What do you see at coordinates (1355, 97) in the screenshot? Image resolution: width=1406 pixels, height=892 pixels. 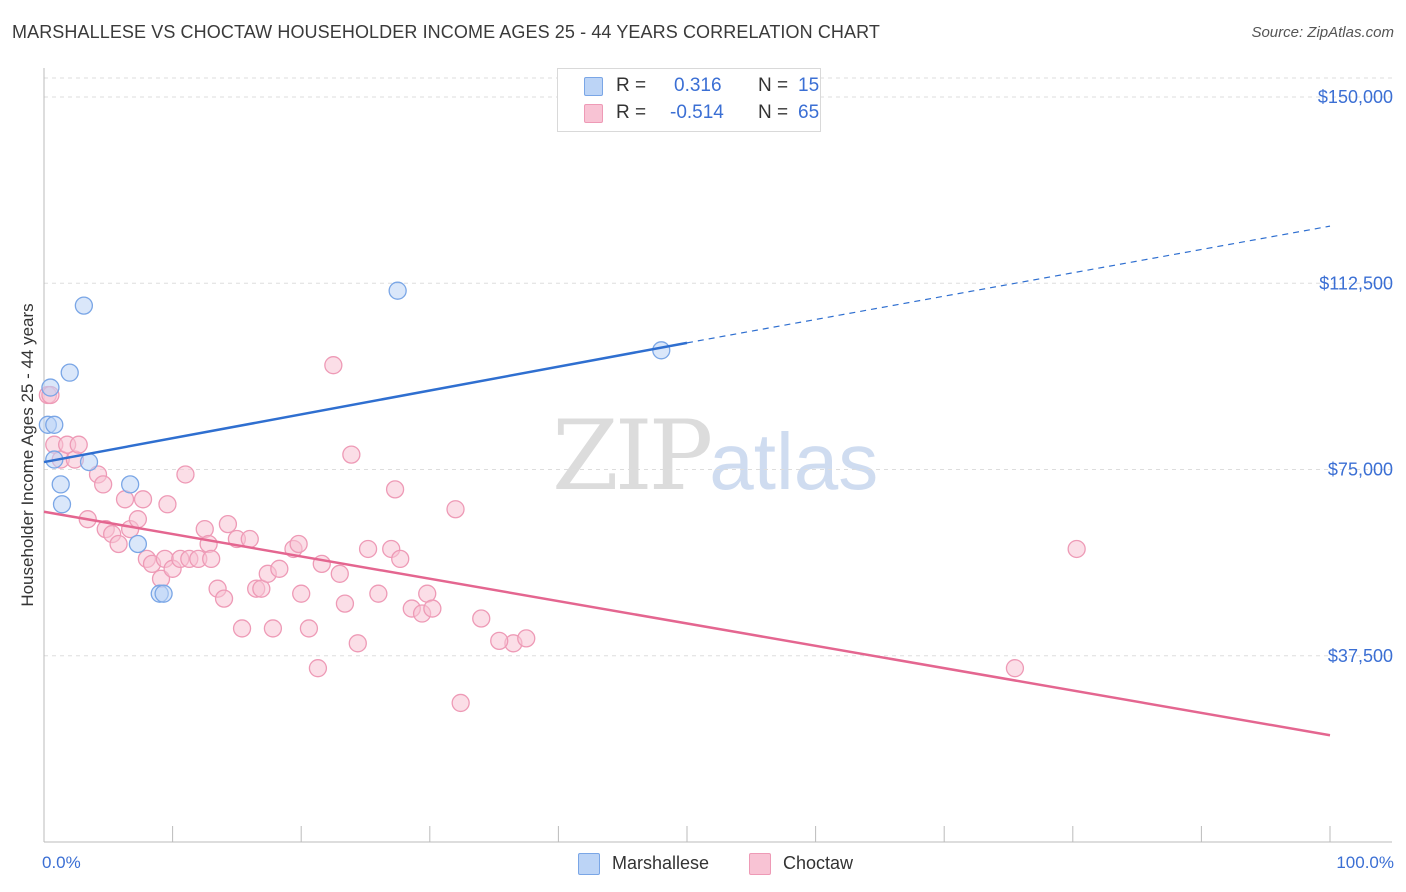 I see `y-tick-label: $150,000` at bounding box center [1355, 97].